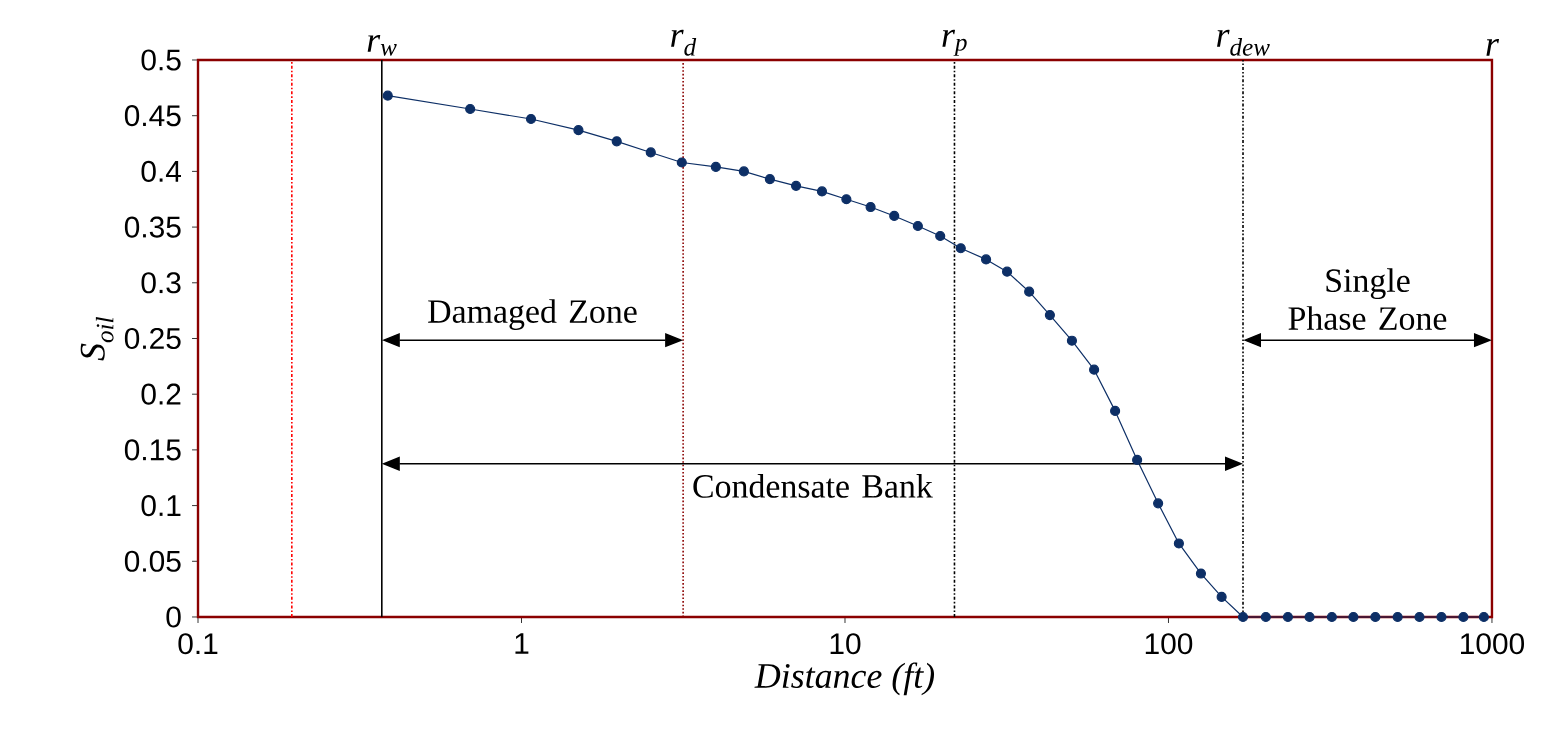 This screenshot has width=1546, height=733. I want to click on y-tick-label: 0.45, so click(152, 116).